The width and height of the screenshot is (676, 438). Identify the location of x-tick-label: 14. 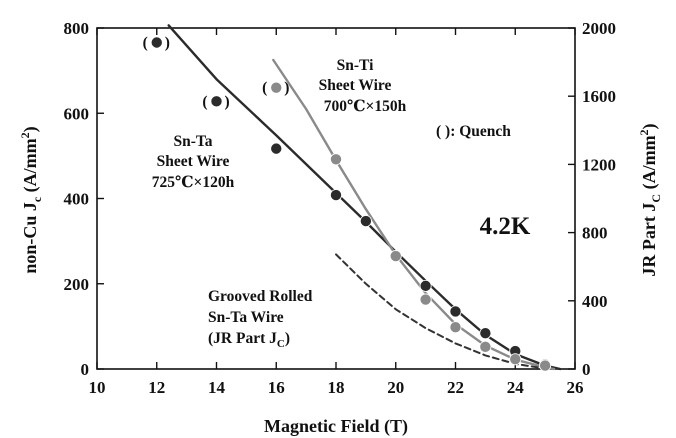
(217, 387).